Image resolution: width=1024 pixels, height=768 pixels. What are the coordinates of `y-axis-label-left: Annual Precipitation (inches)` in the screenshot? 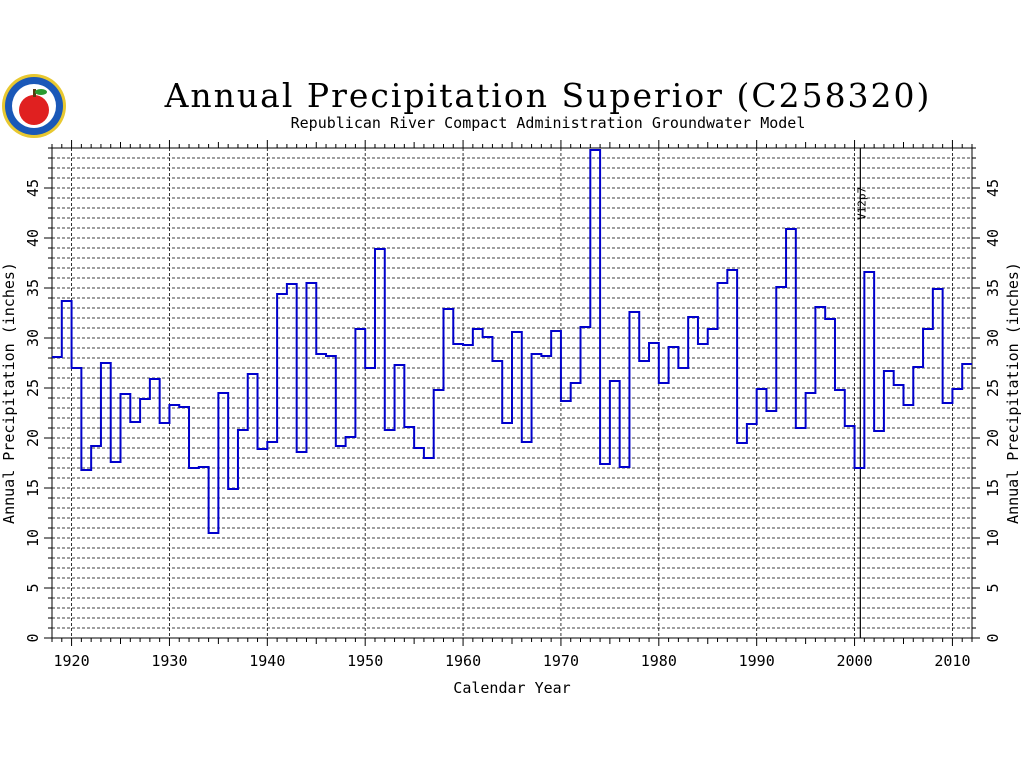 It's located at (9, 393).